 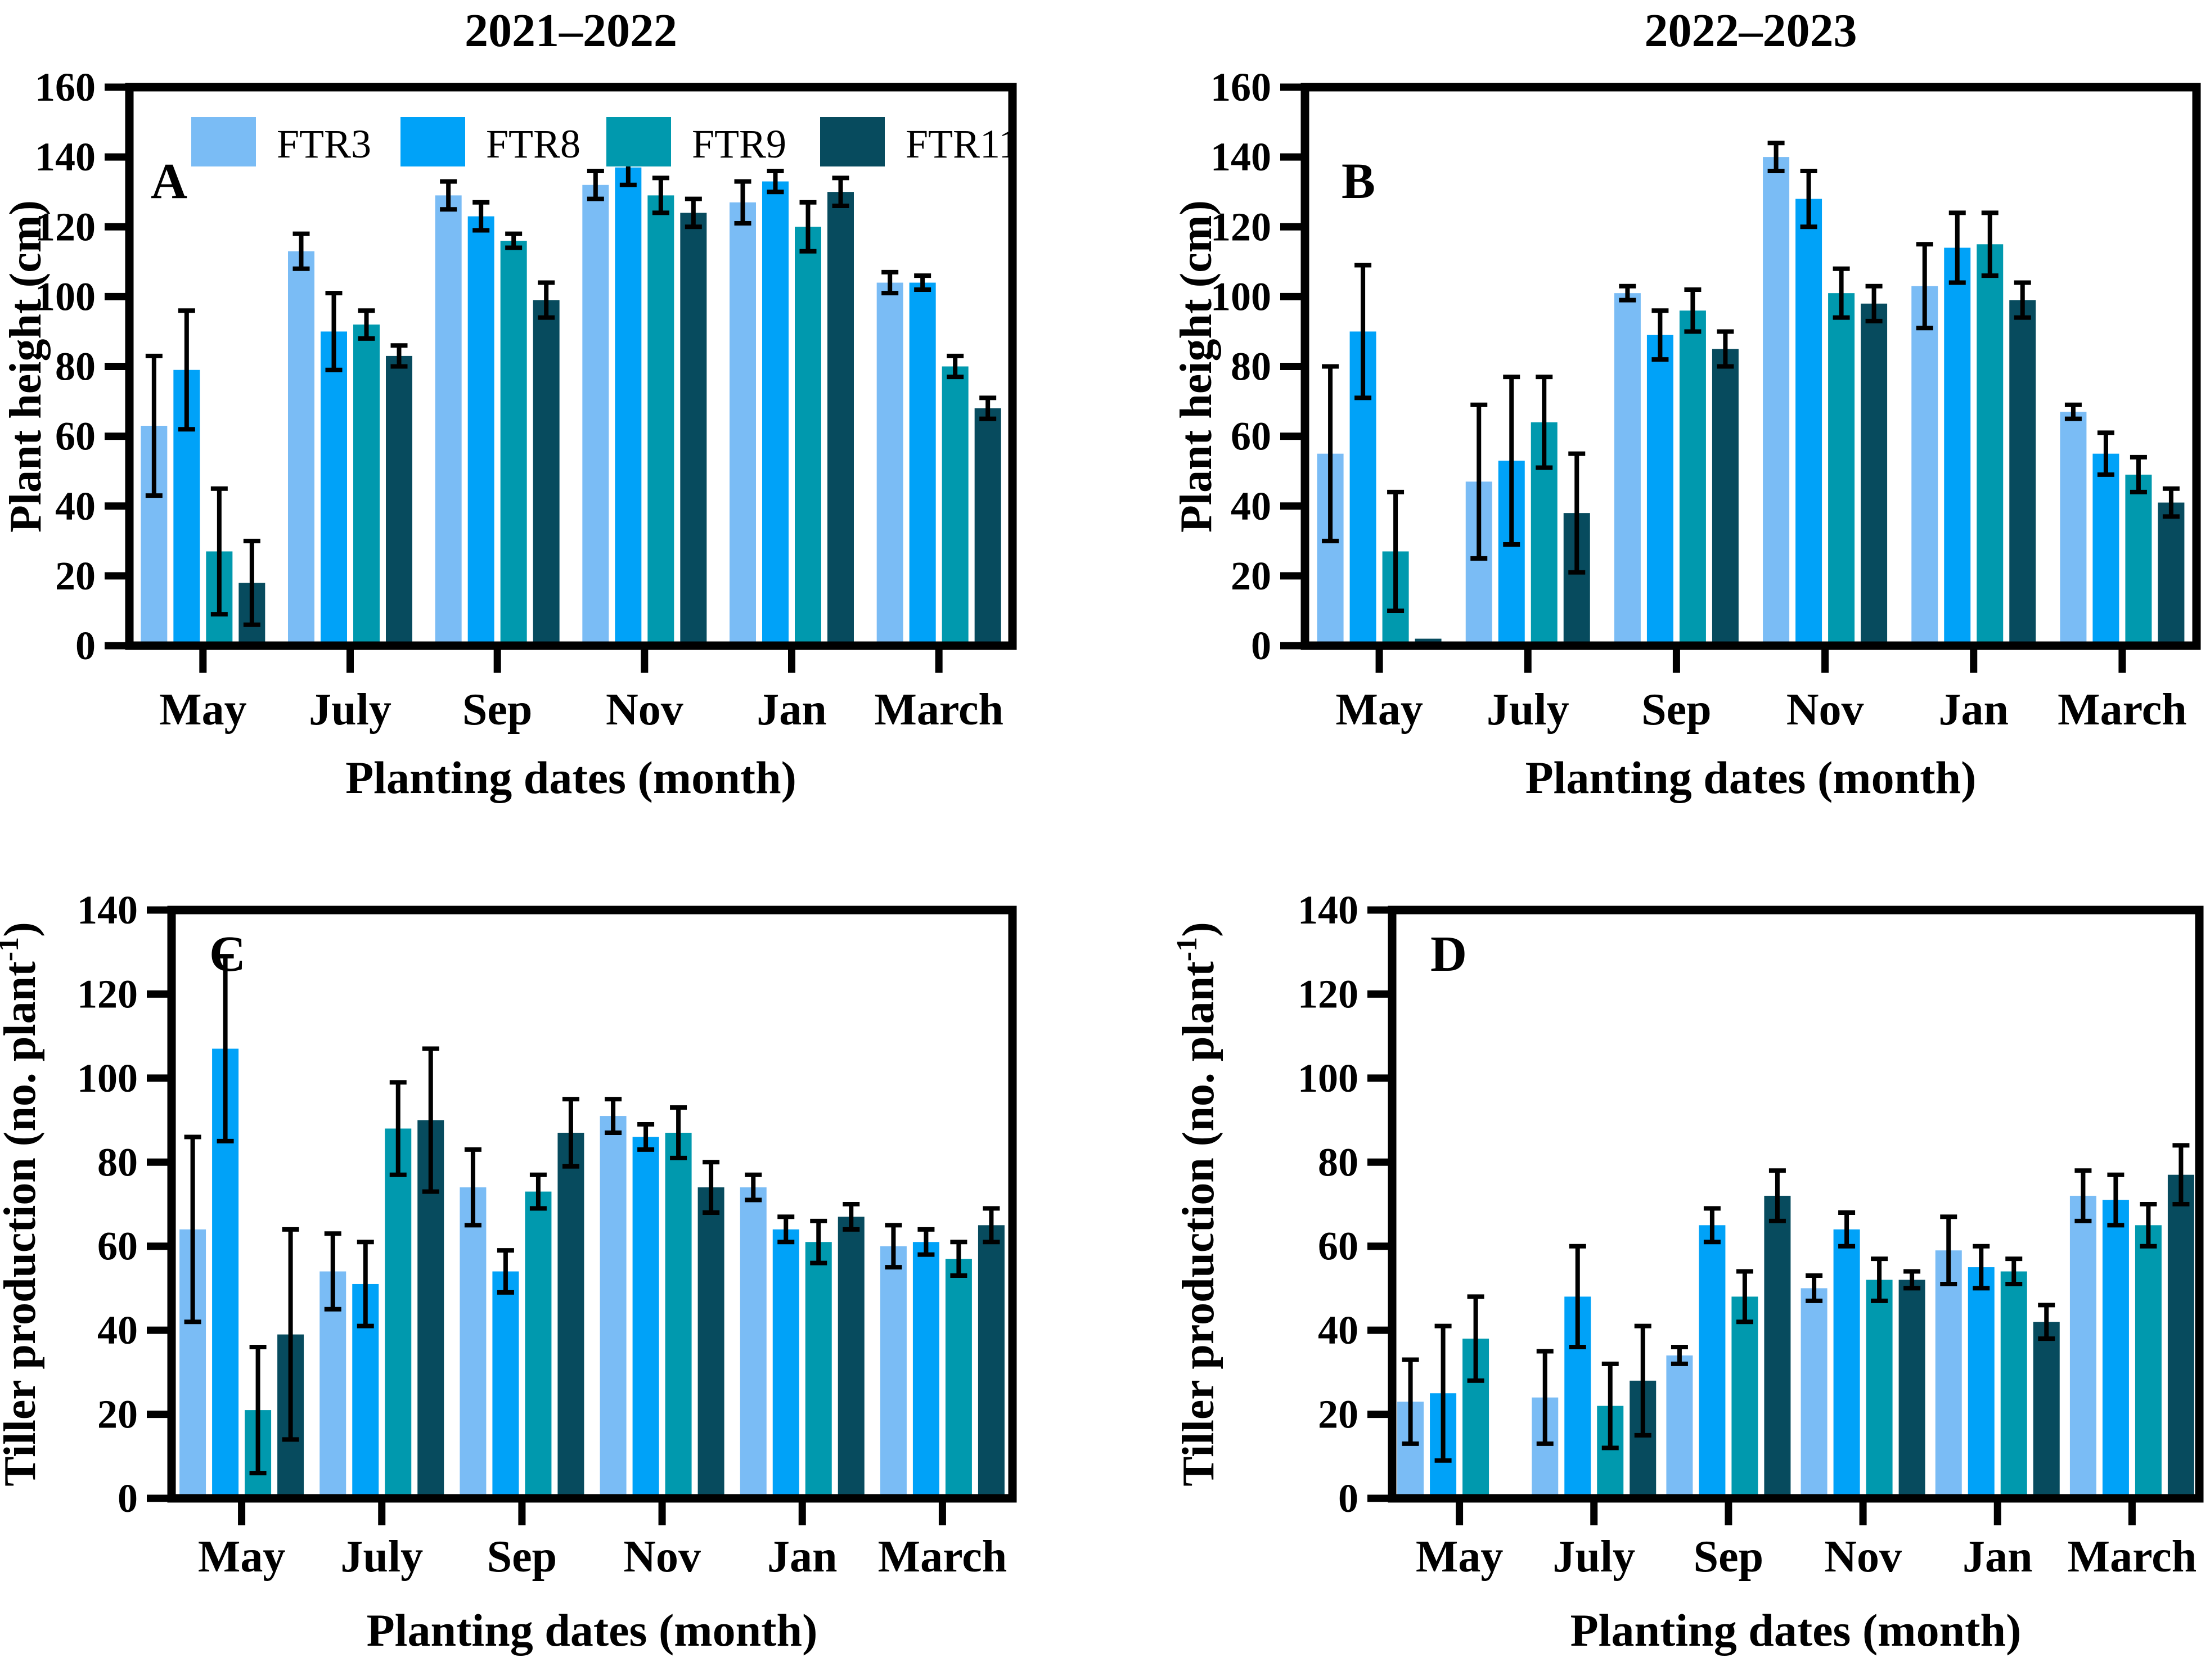 I want to click on legend-label-FTR9: FTR9, so click(x=739, y=143).